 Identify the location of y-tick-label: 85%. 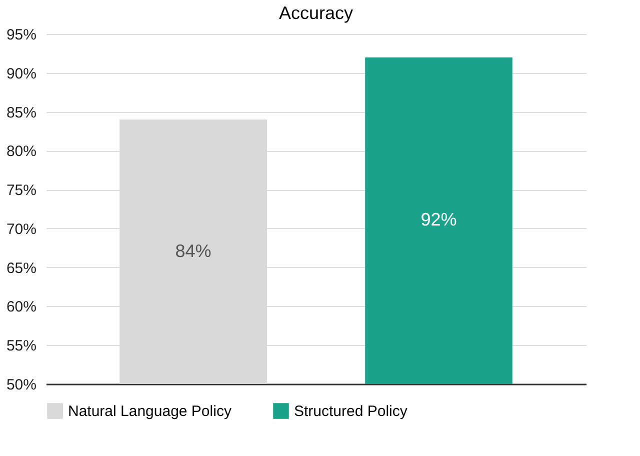
(21, 113).